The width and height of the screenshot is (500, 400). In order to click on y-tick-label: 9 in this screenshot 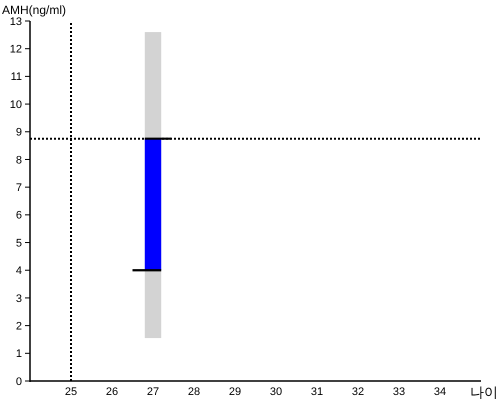, I will do `click(19, 132)`.